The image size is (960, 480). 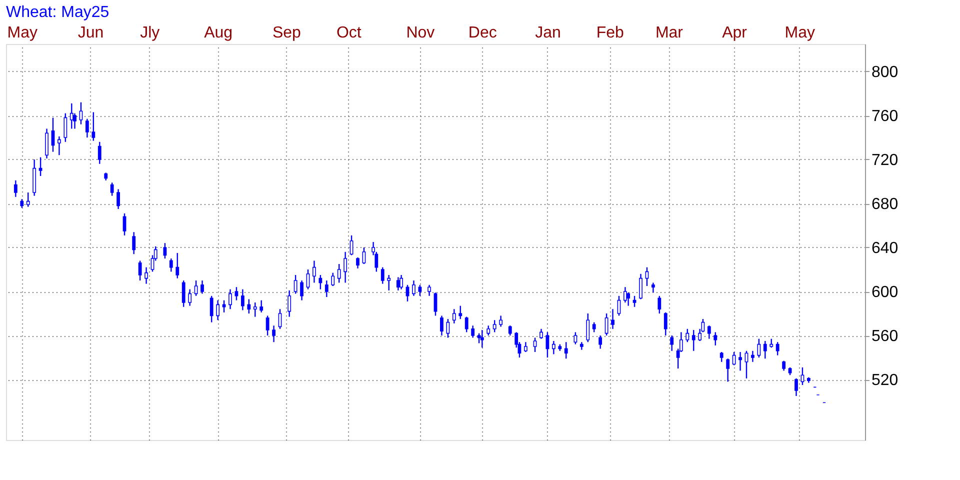 I want to click on x-tick-label: Nov, so click(x=420, y=33).